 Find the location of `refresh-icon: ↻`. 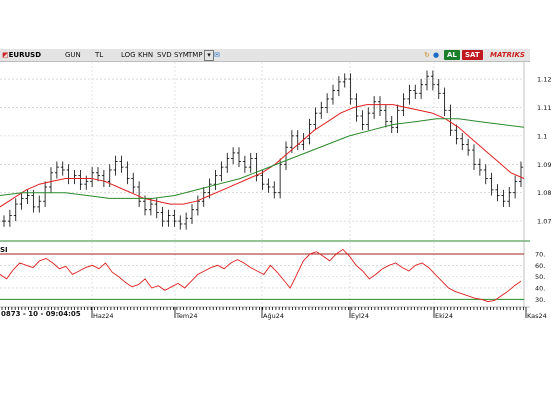

refresh-icon: ↻ is located at coordinates (427, 55).